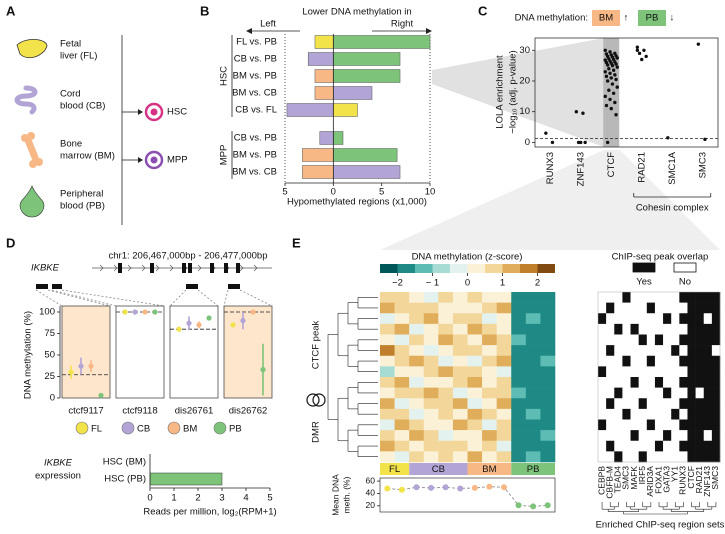 The image size is (725, 534). What do you see at coordinates (672, 167) in the screenshot?
I see `x-tick-label: SMC1A` at bounding box center [672, 167].